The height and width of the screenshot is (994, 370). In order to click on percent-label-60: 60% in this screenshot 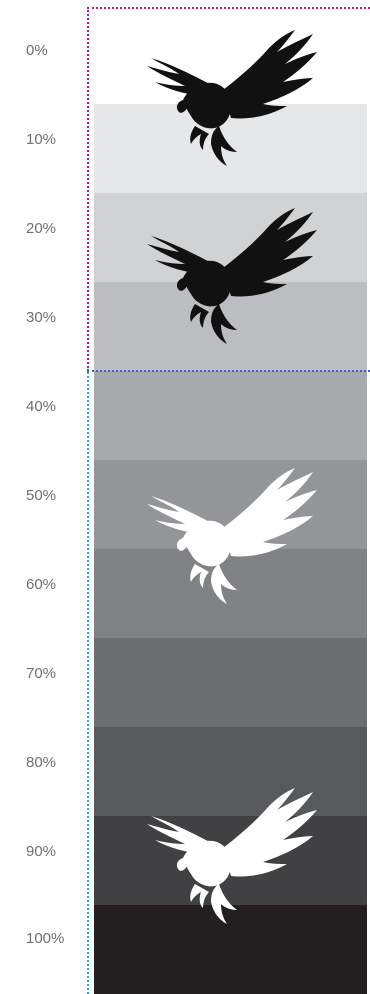, I will do `click(41, 584)`.